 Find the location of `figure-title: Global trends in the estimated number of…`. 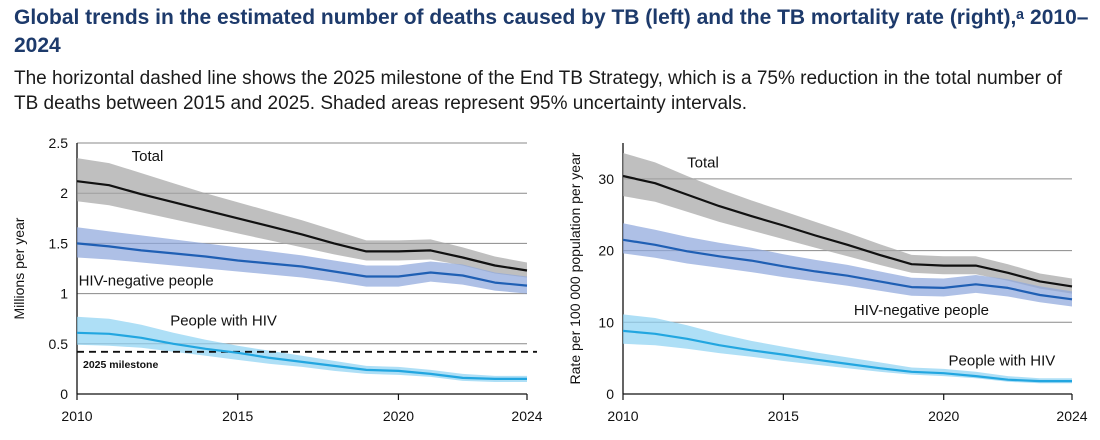

figure-title: Global trends in the estimated number of… is located at coordinates (551, 31).